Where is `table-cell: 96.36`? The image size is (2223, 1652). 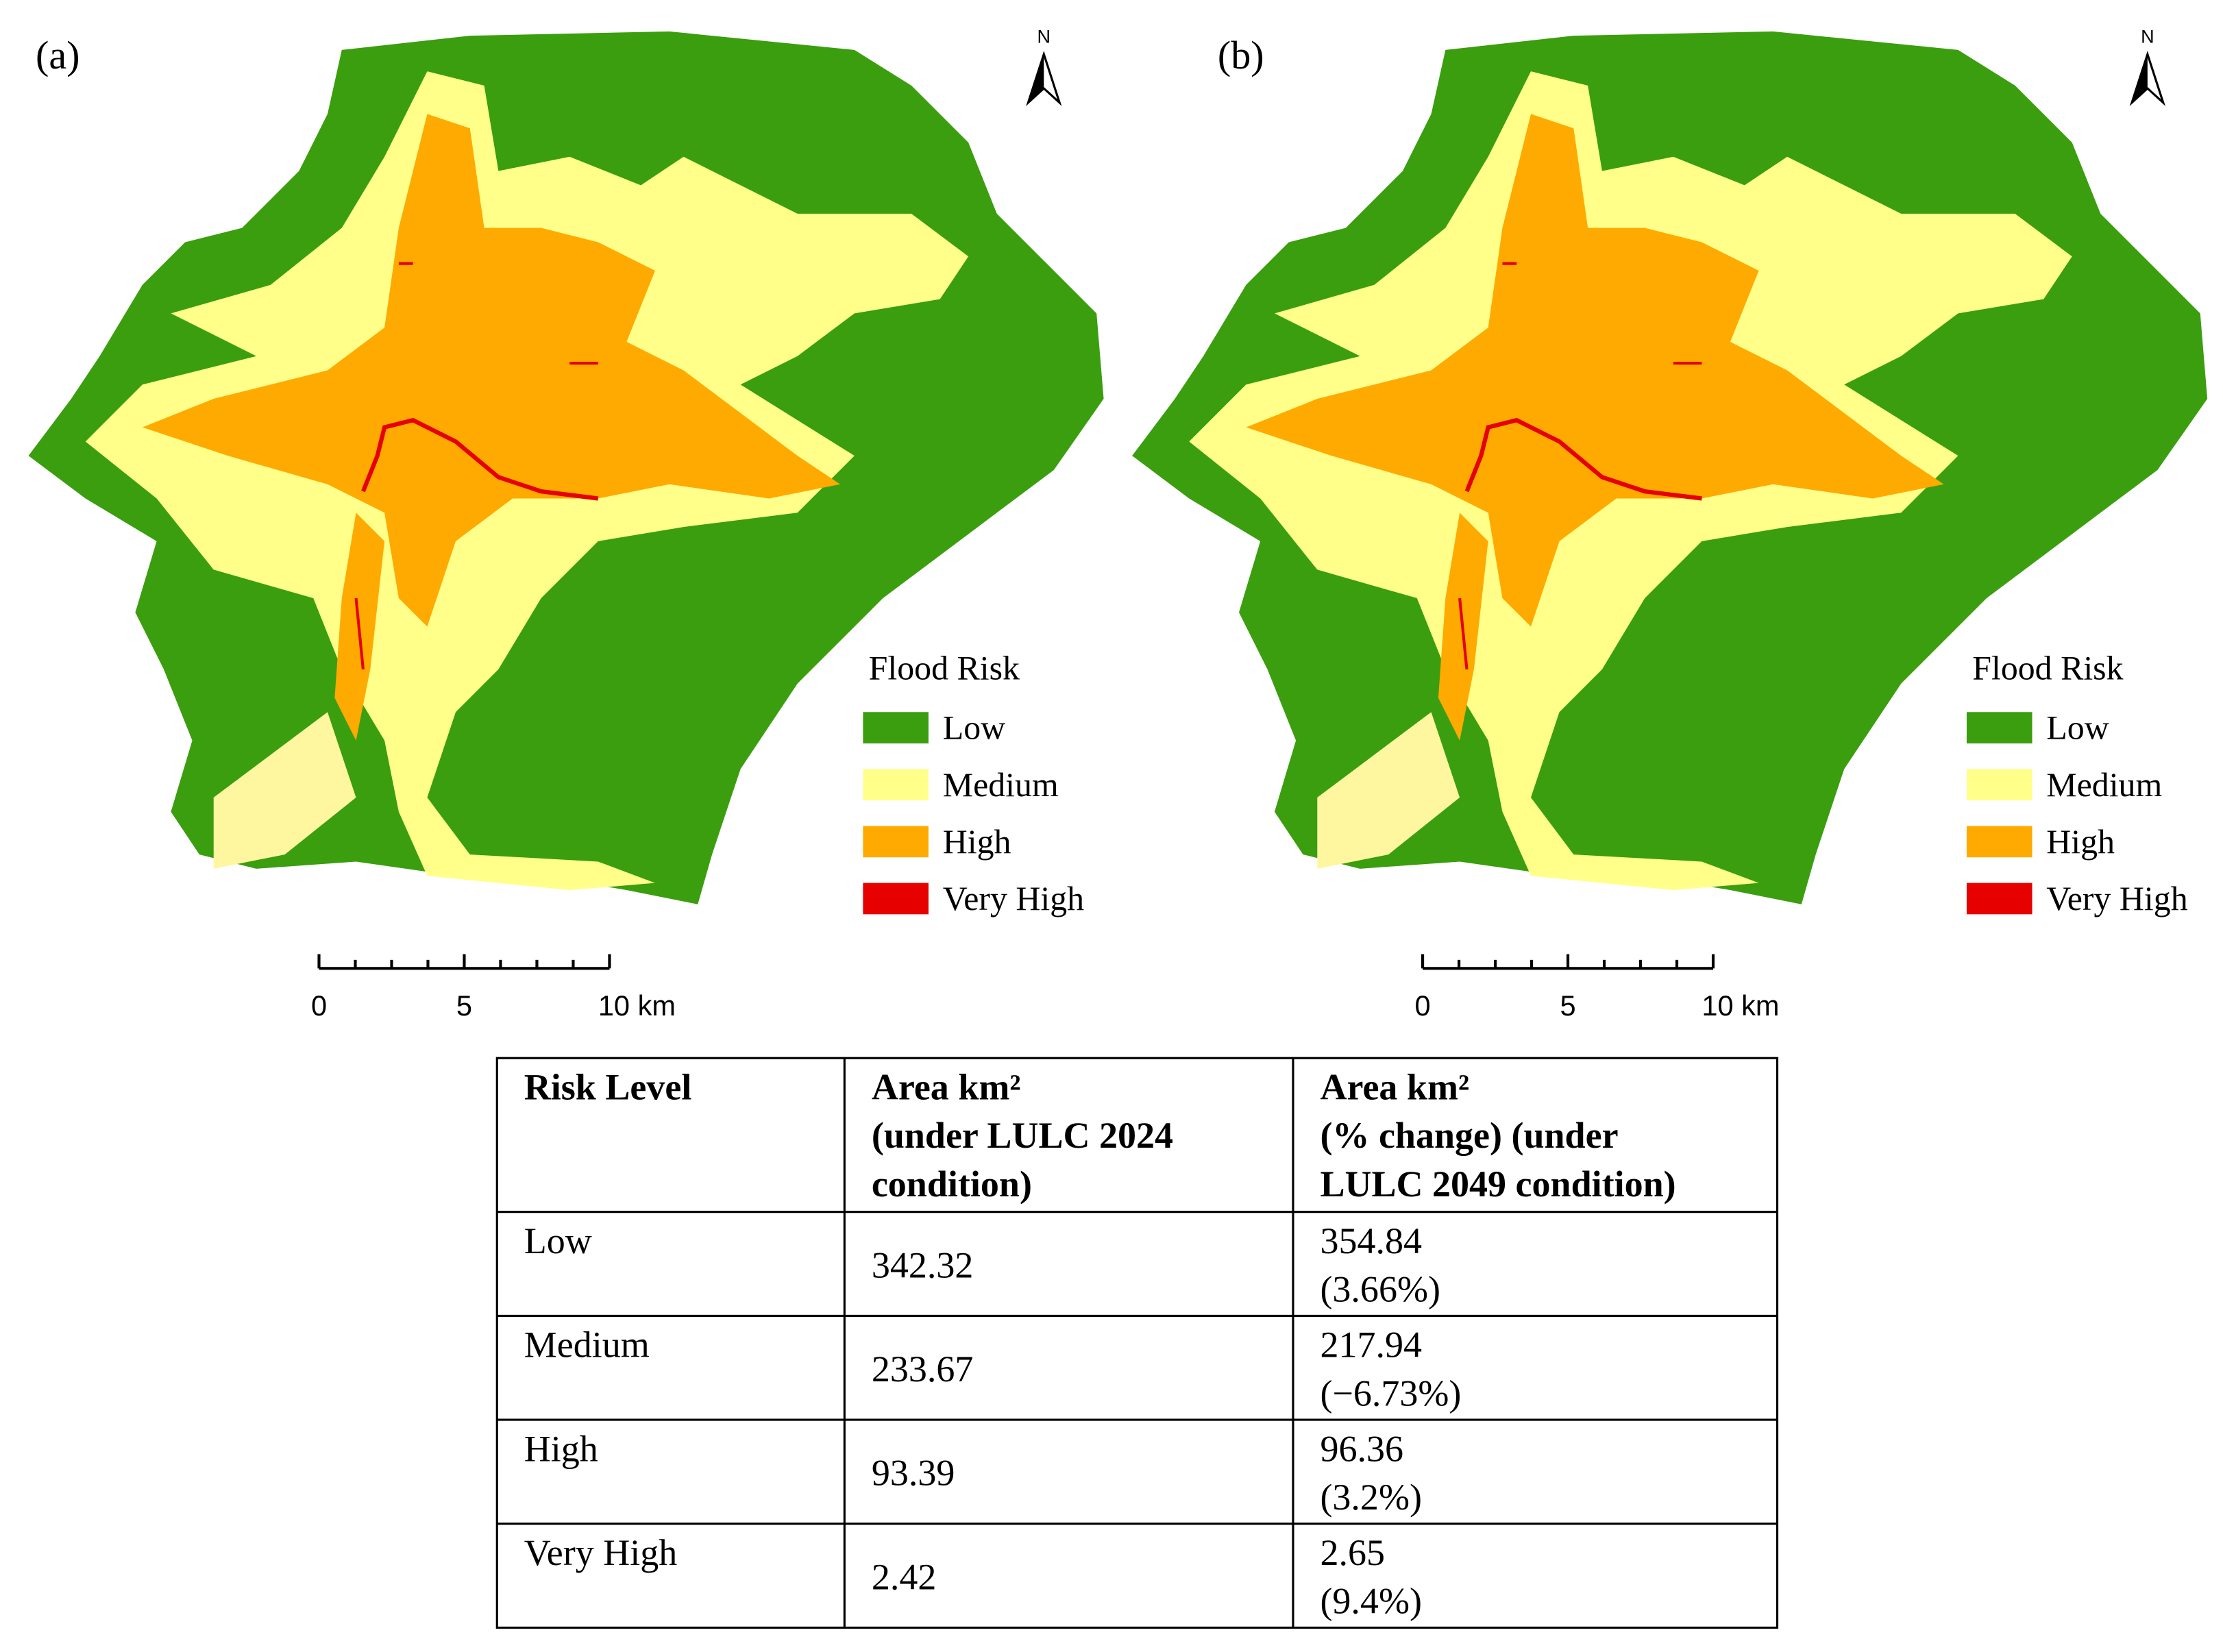
table-cell: 96.36 is located at coordinates (1361, 1448).